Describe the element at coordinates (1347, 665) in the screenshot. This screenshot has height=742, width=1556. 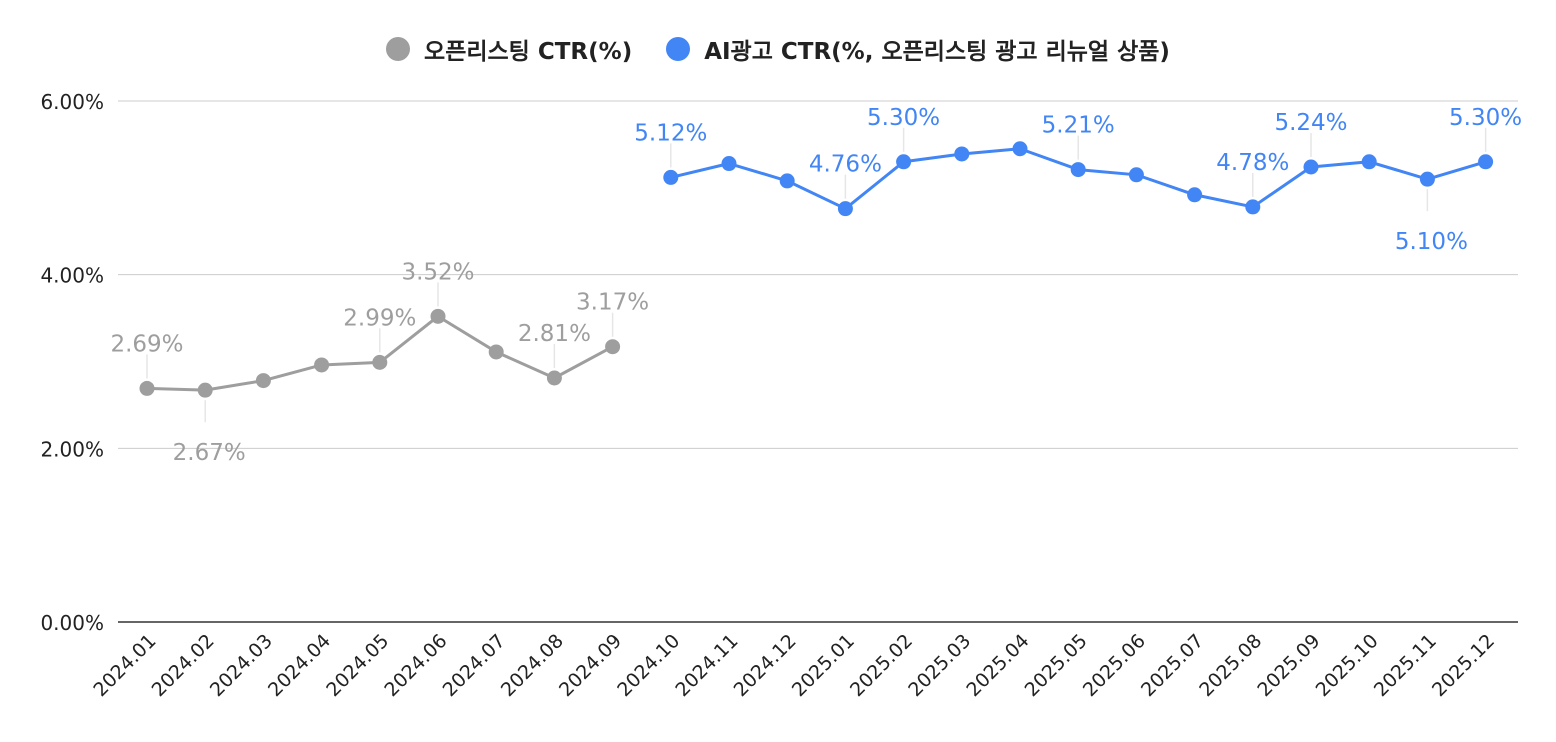
I see `x-tick-label: 2025.10` at that location.